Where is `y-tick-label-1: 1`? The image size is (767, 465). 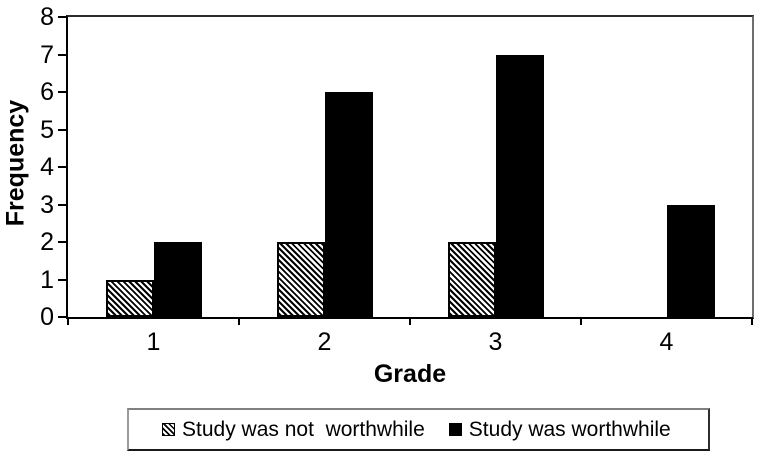
y-tick-label-1: 1 is located at coordinates (47, 279).